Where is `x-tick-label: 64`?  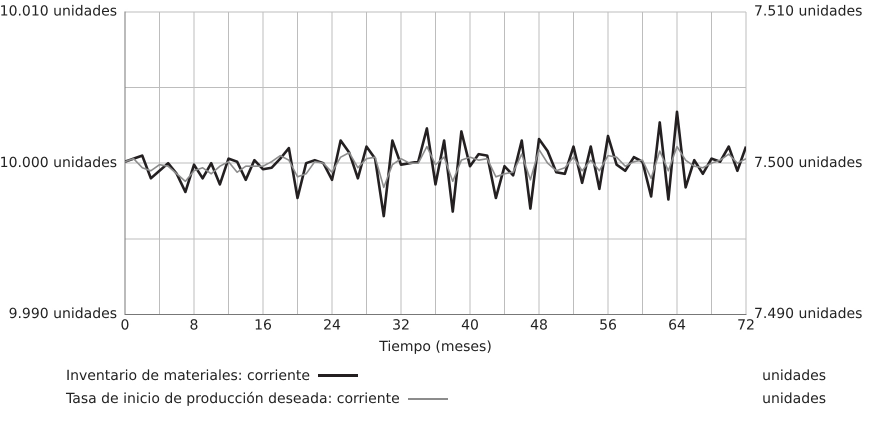
x-tick-label: 64 is located at coordinates (677, 325).